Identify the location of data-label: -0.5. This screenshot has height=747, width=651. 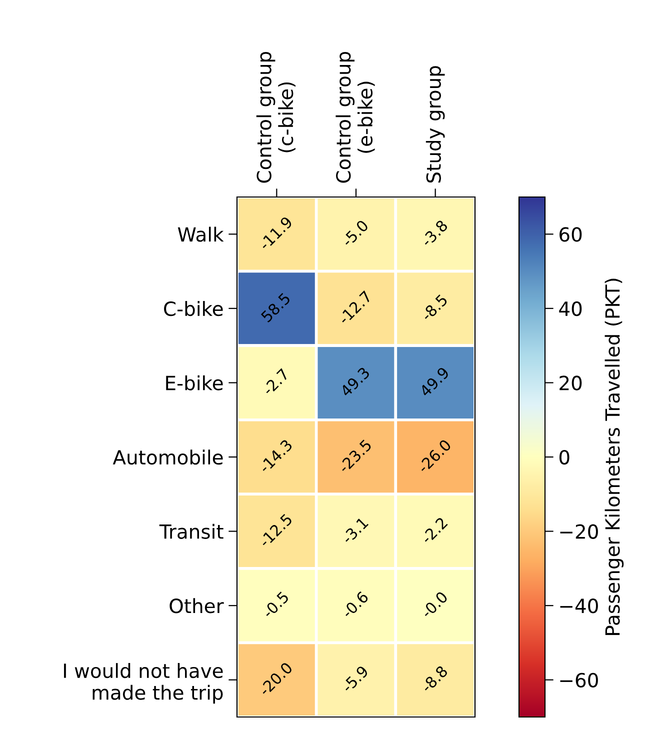
(276, 604).